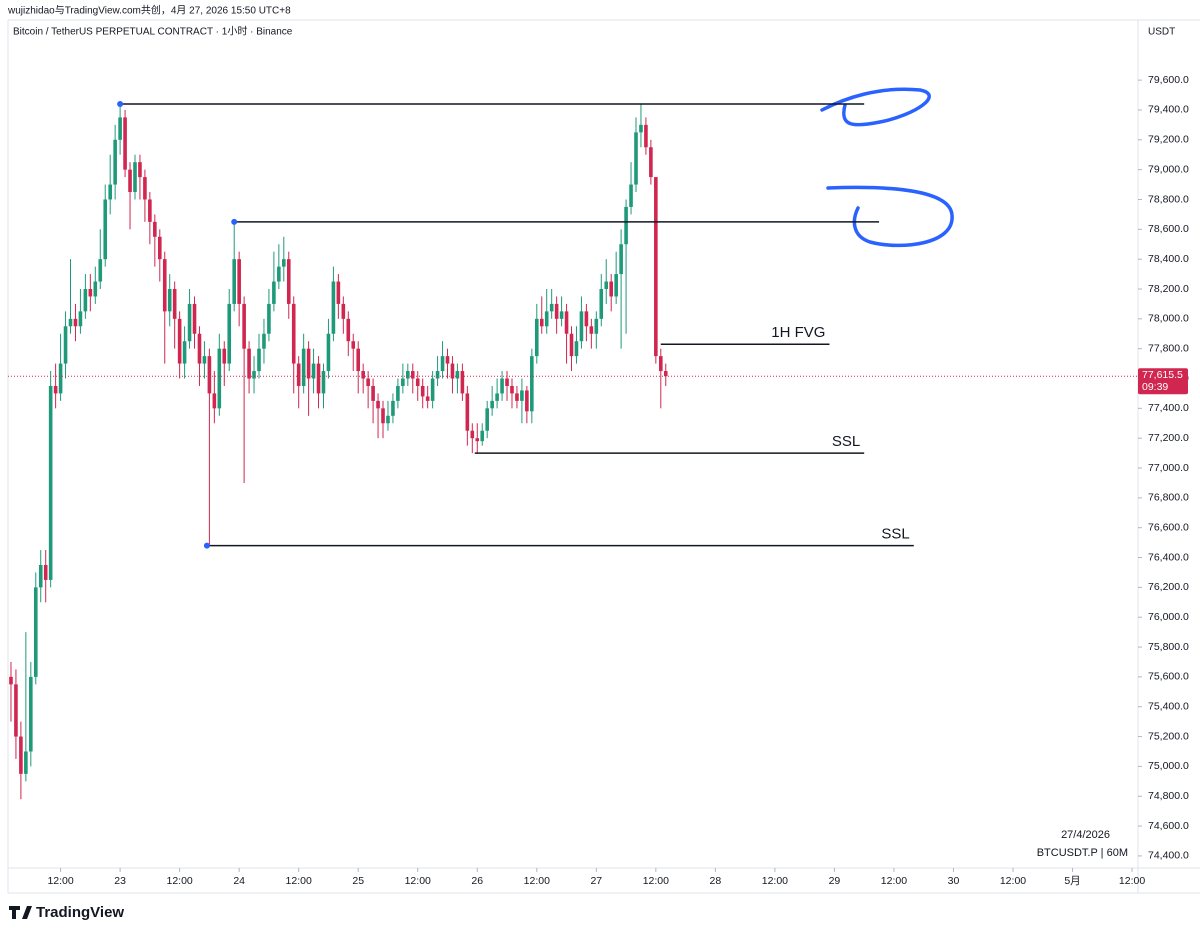  I want to click on y-tick-label: 75,600.0, so click(1168, 677).